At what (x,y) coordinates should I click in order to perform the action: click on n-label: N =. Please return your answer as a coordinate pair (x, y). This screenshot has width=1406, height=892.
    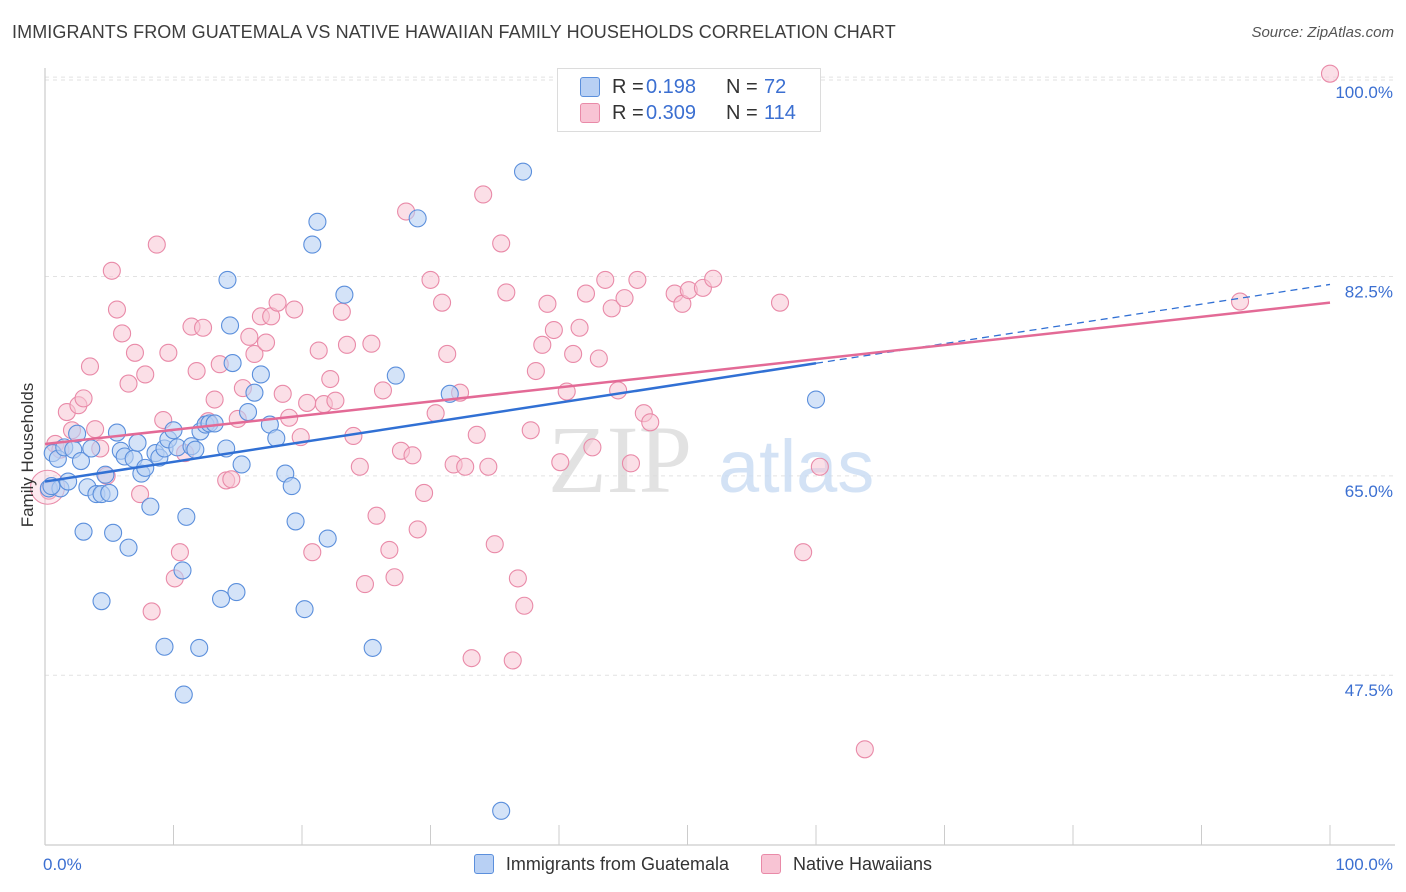
    Looking at the image, I should click on (742, 112).